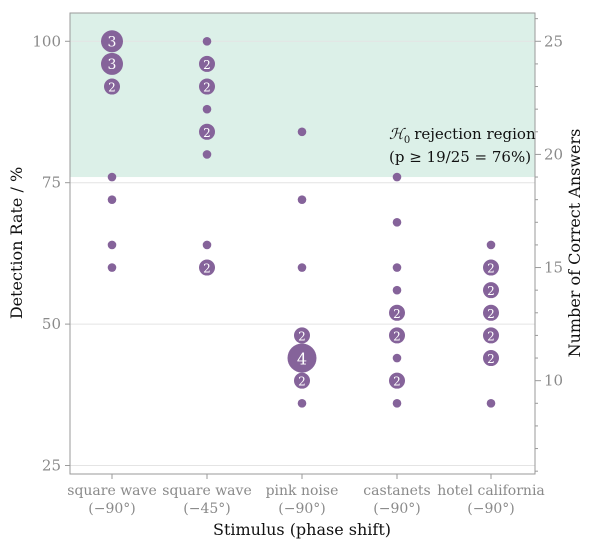 This screenshot has height=550, width=593. I want to click on y-tick-label: 50, so click(51, 324).